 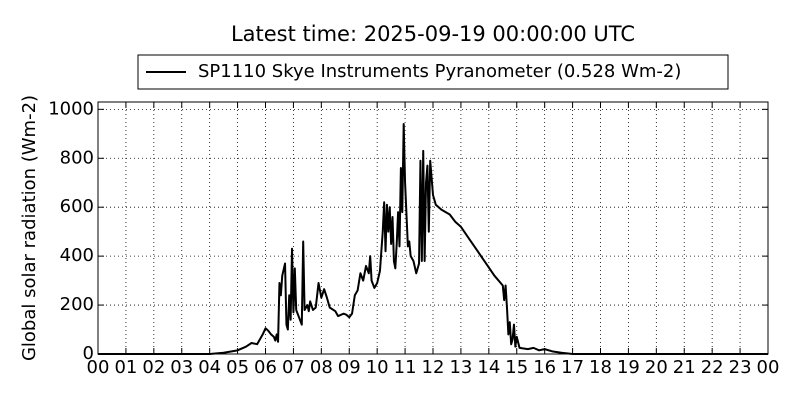 What do you see at coordinates (29, 228) in the screenshot?
I see `y-axis-label: Global solar radiation (Wm-2)` at bounding box center [29, 228].